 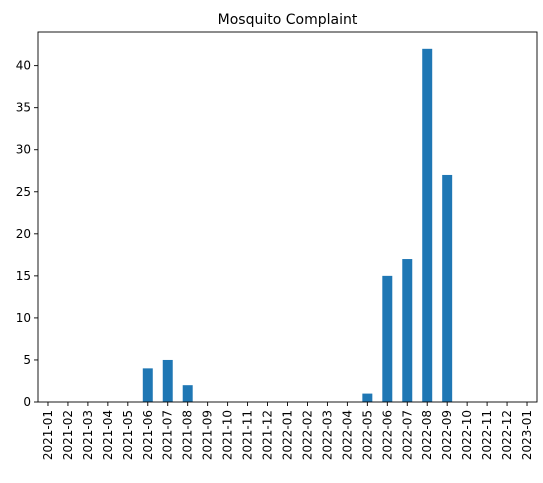 What do you see at coordinates (268, 435) in the screenshot?
I see `x-tick-label-2021-12: 2021-12` at bounding box center [268, 435].